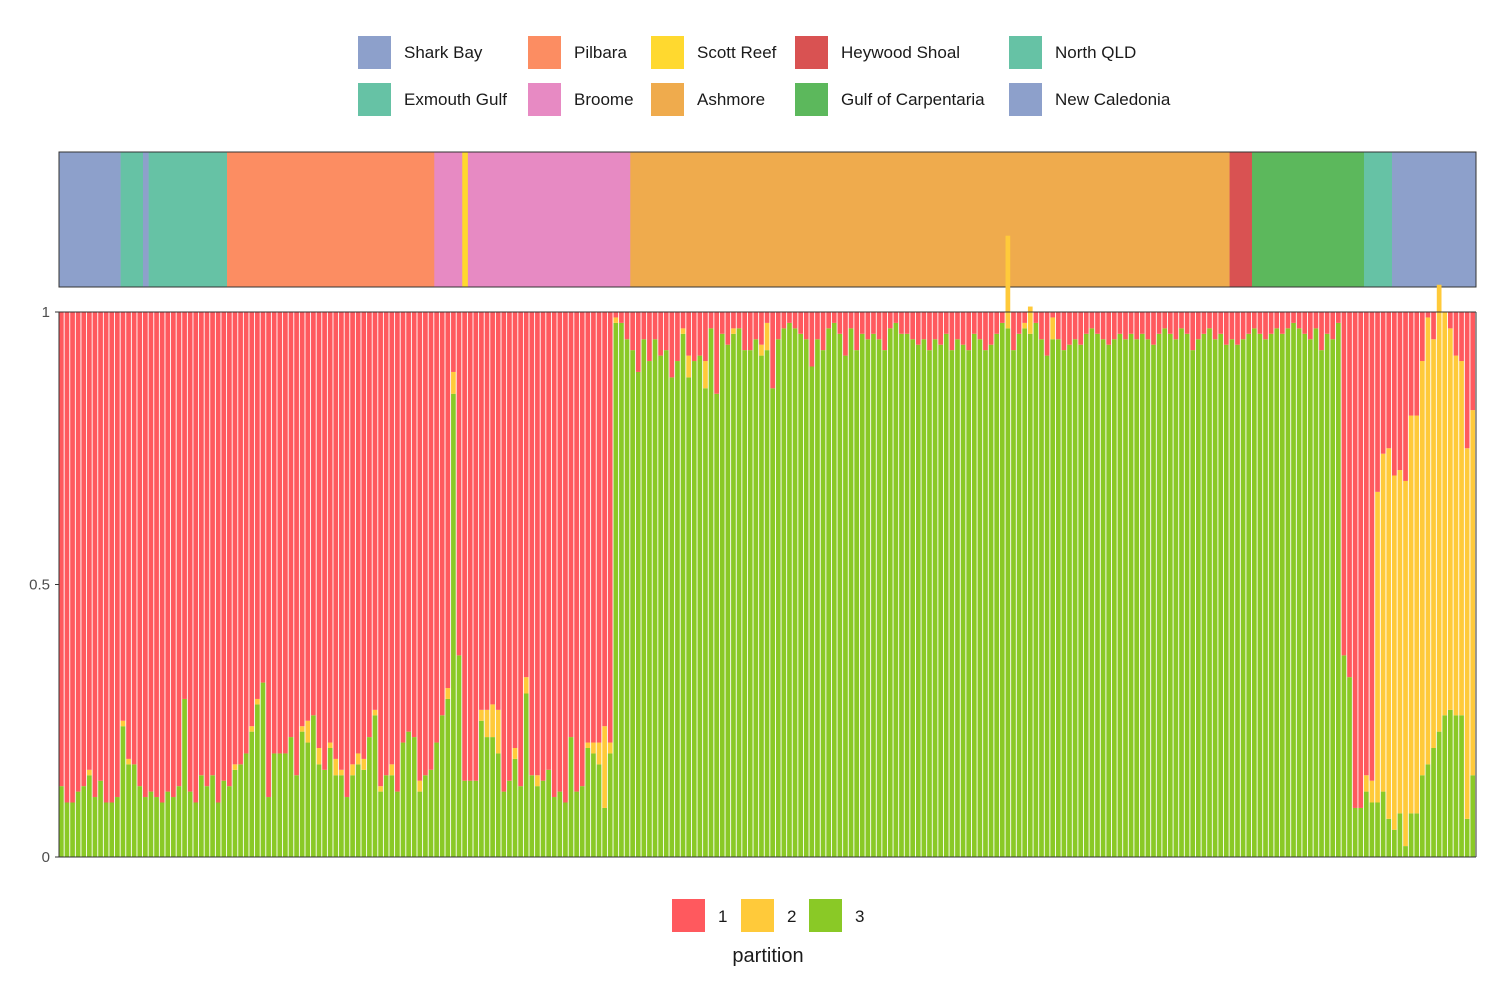 This screenshot has width=1500, height=1000. What do you see at coordinates (913, 99) in the screenshot?
I see `legend-label-gulf-of-carpentaria: Gulf of Carpentaria` at bounding box center [913, 99].